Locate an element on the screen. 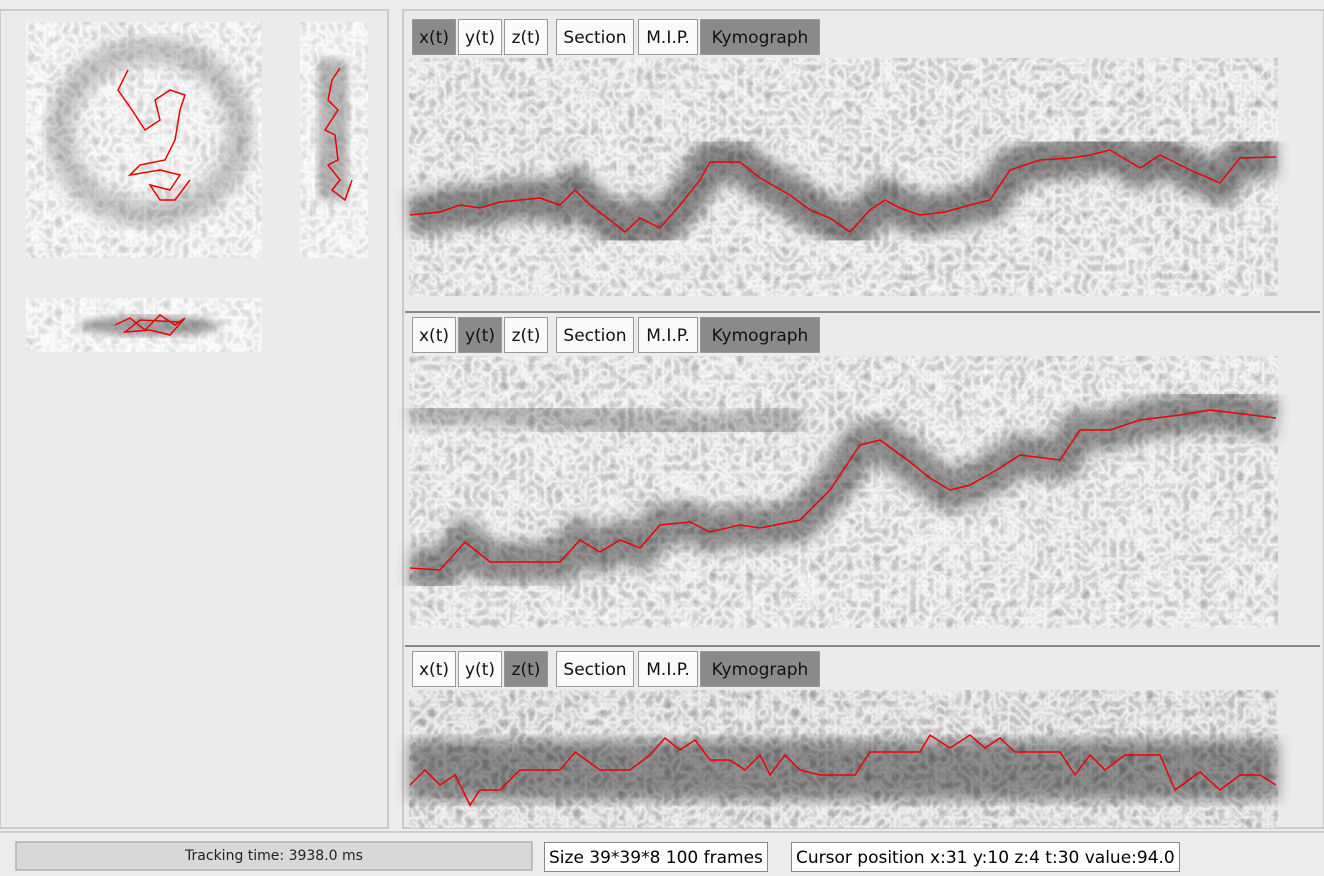 The width and height of the screenshot is (1324, 876). track-xz is located at coordinates (150, 325).